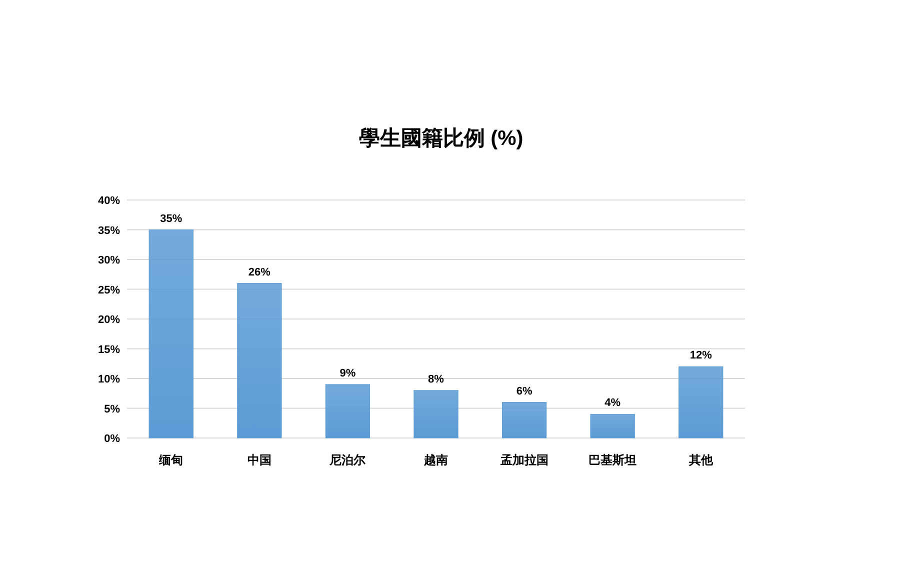 This screenshot has height=568, width=899. Describe the element at coordinates (441, 138) in the screenshot. I see `chart-title: 學生國籍比例 (%)` at that location.